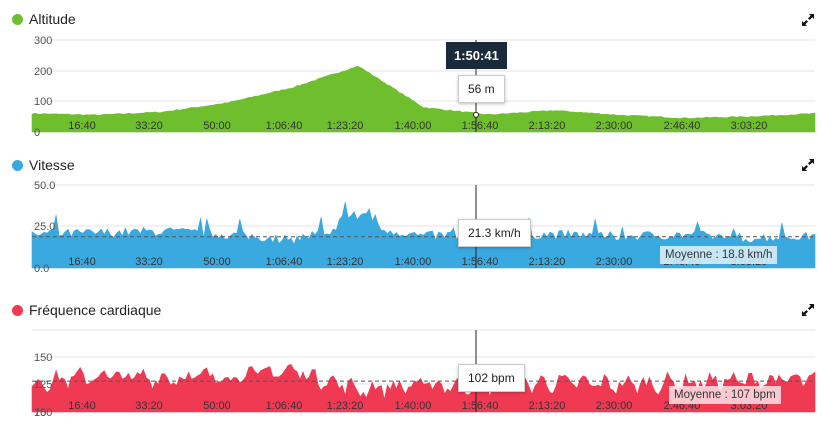  I want to click on altitude-y-tick: 100, so click(43, 102).